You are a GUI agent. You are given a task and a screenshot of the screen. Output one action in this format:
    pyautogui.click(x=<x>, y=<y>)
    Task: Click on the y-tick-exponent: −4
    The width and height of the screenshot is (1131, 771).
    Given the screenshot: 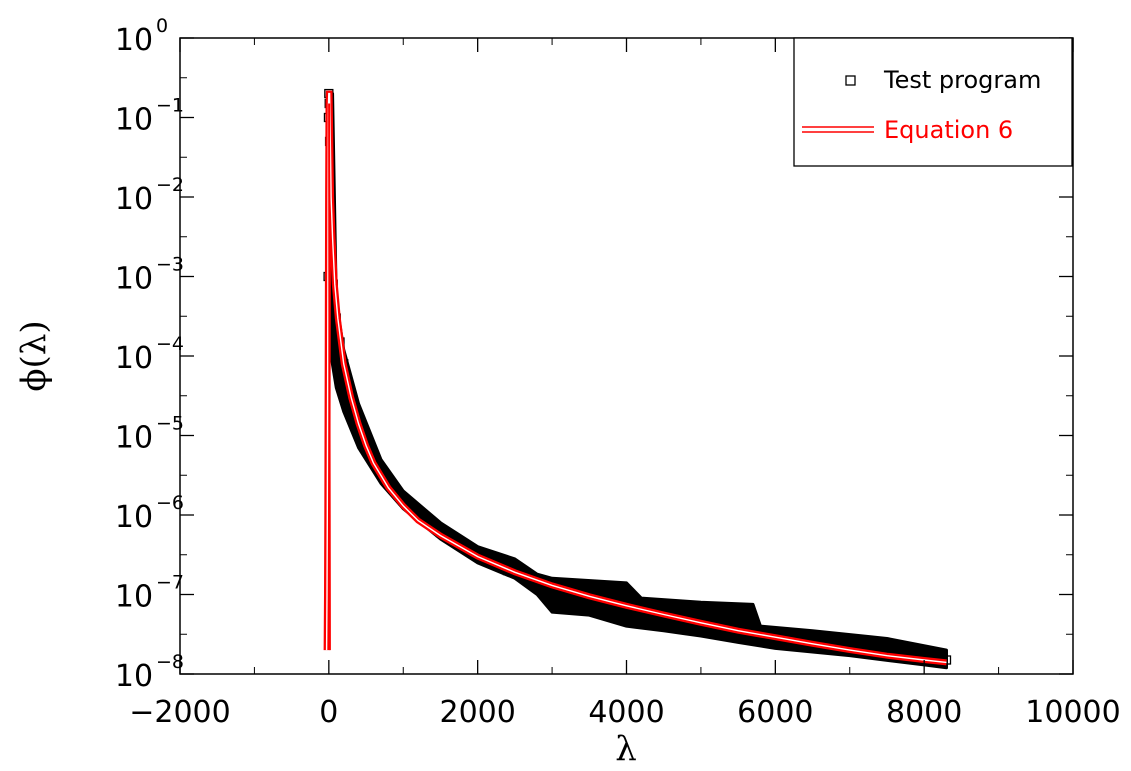 What is the action you would take?
    pyautogui.click(x=170, y=344)
    